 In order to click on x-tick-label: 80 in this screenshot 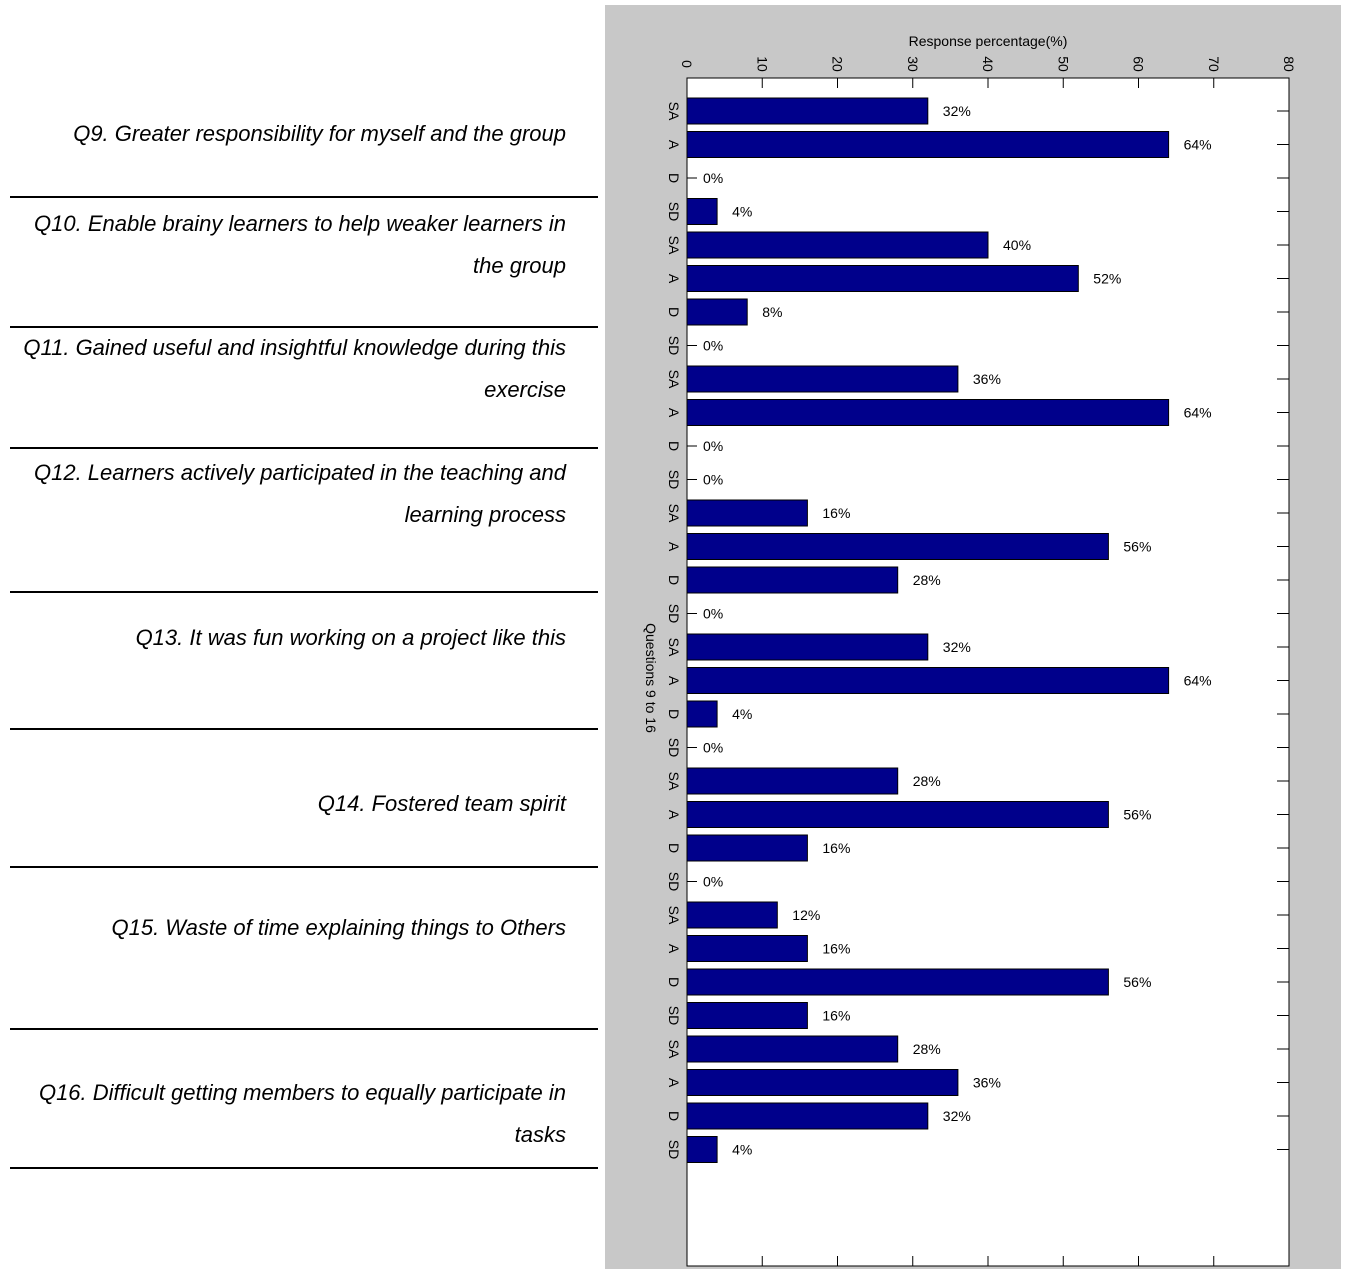, I will do `click(1289, 64)`.